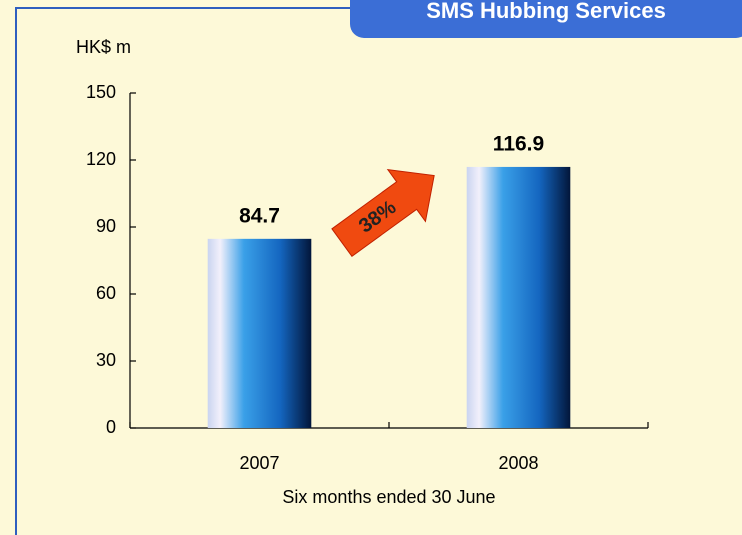 This screenshot has width=742, height=535. I want to click on chart-title: SMS Hubbing Services, so click(546, 11).